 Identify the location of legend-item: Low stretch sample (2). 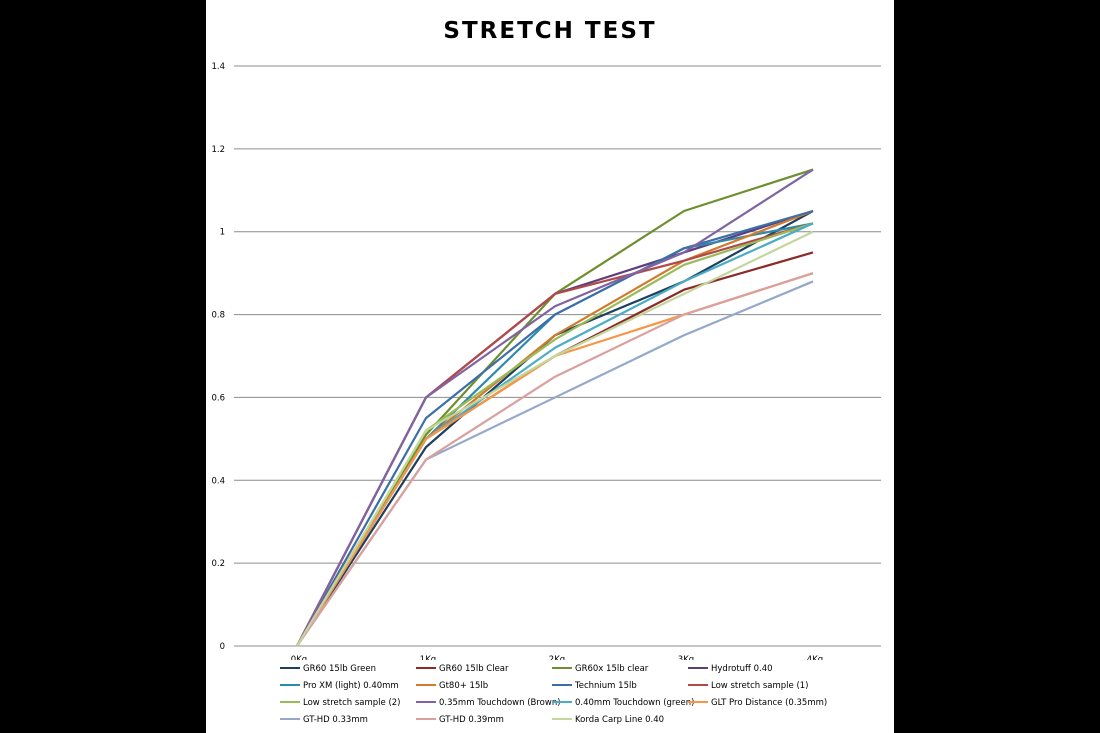
(340, 703).